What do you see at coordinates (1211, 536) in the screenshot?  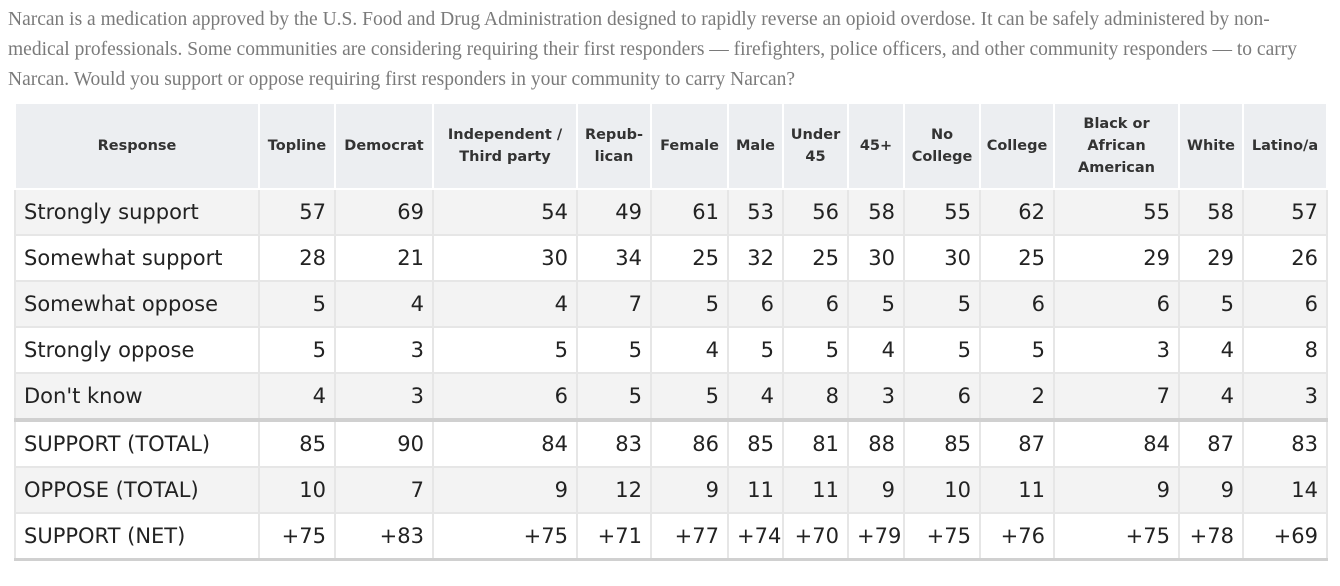 I see `cell-value: +78` at bounding box center [1211, 536].